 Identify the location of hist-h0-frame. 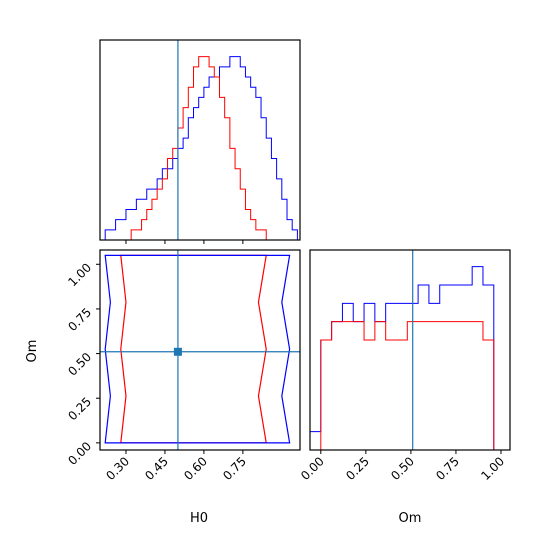
(200, 140).